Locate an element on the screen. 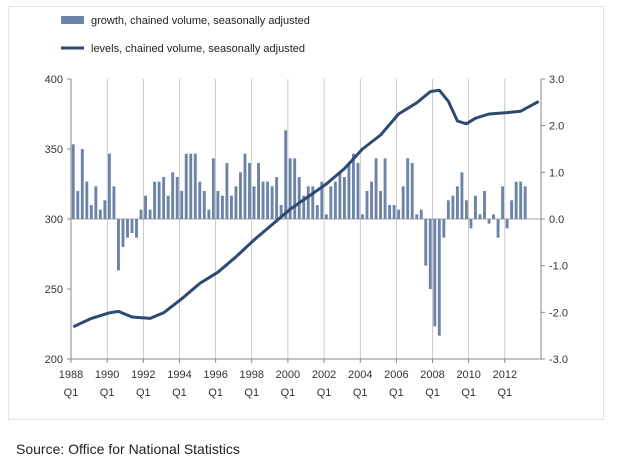 This screenshot has height=462, width=634. left-tick-label: 400 is located at coordinates (54, 80).